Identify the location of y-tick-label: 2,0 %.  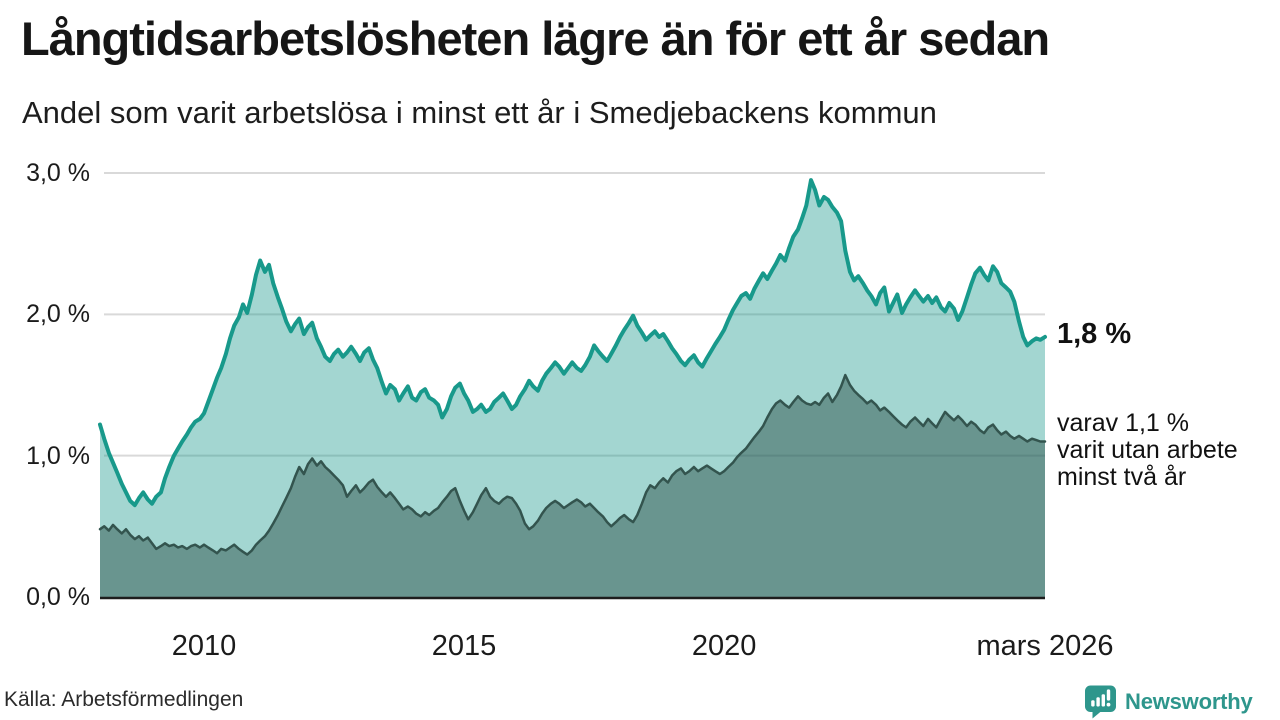
(58, 314).